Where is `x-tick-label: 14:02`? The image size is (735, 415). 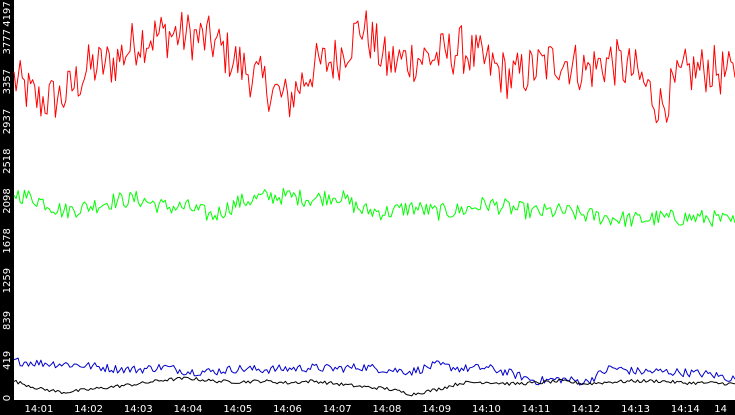 x-tick-label: 14:02 is located at coordinates (88, 409).